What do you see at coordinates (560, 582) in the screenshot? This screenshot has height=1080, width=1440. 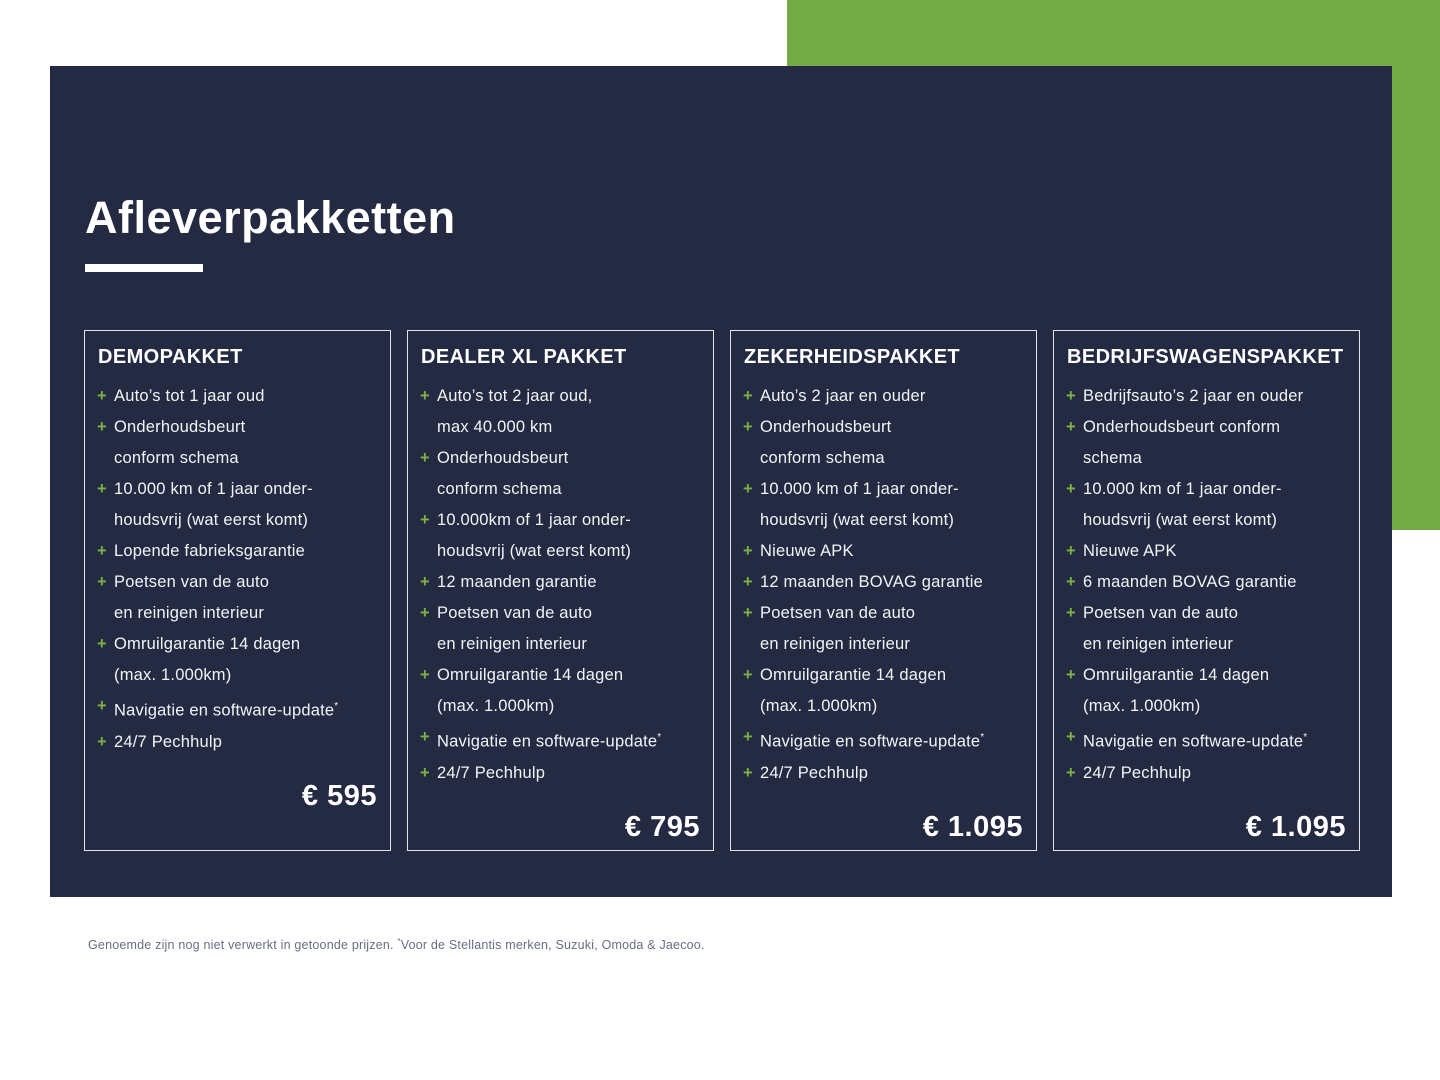 I see `feature-line: +12 maanden garantie` at bounding box center [560, 582].